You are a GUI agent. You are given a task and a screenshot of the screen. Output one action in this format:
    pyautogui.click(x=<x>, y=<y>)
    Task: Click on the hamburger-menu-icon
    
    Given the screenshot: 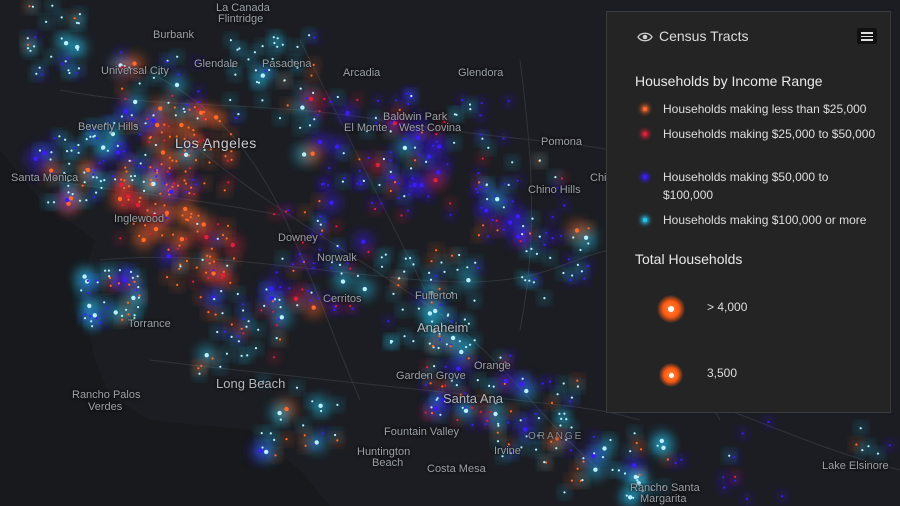 What is the action you would take?
    pyautogui.click(x=867, y=36)
    